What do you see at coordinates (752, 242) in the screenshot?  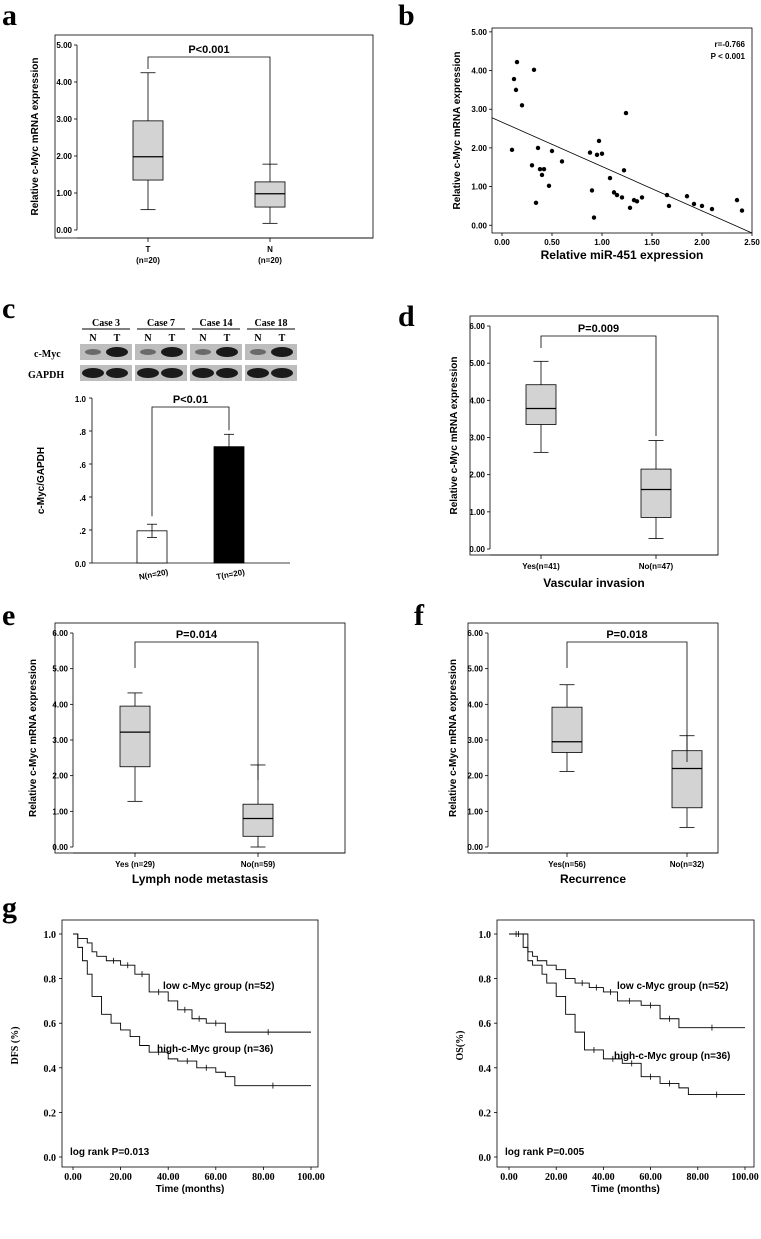 I see `x-tick-label: 2.50` at bounding box center [752, 242].